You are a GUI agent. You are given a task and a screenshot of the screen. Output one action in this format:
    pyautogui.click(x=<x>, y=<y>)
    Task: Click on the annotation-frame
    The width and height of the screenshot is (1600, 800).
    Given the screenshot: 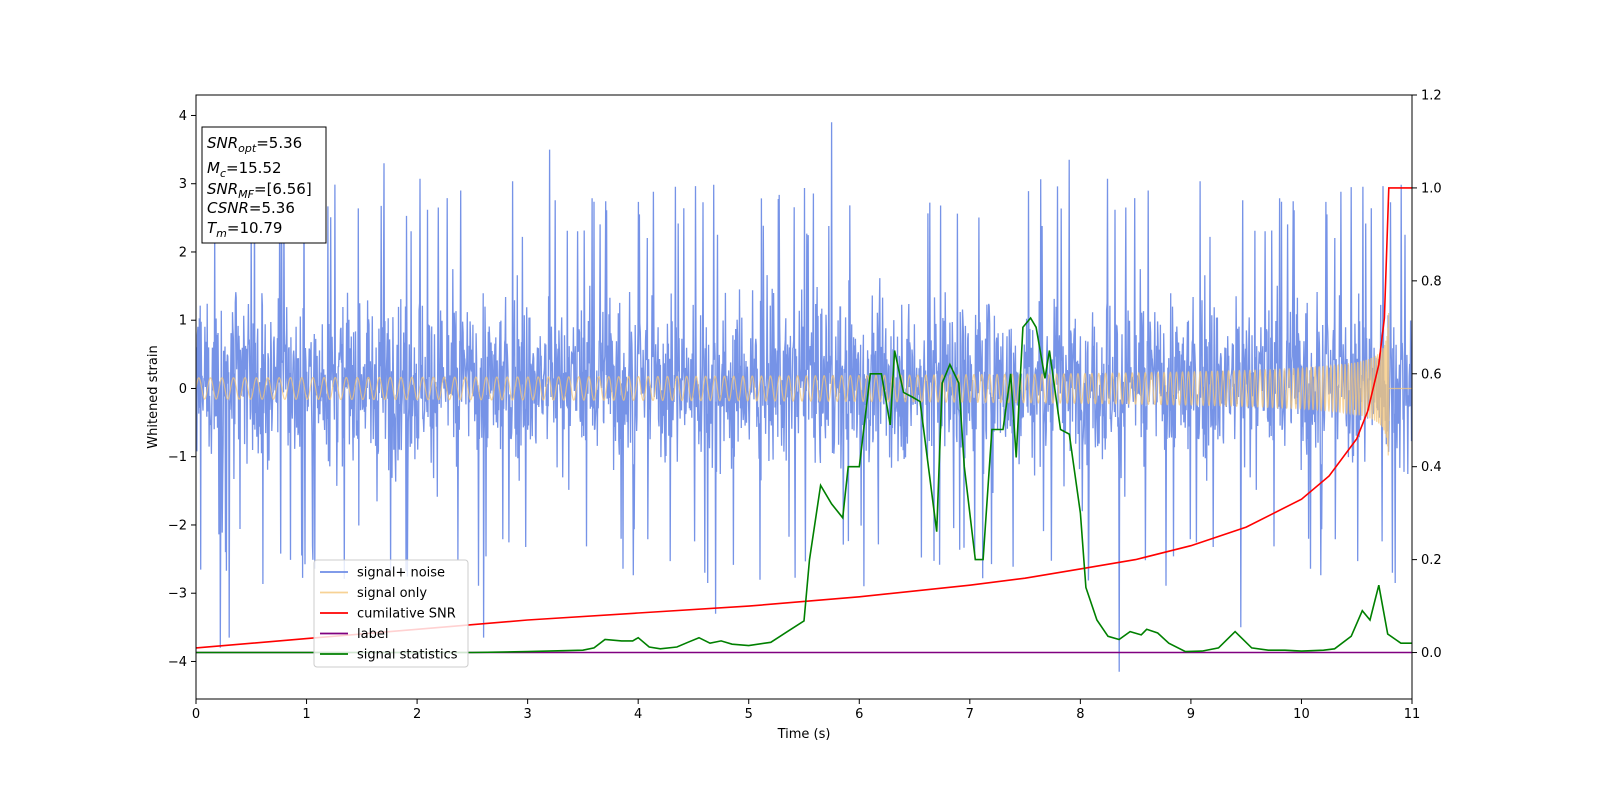 What is the action you would take?
    pyautogui.click(x=264, y=185)
    